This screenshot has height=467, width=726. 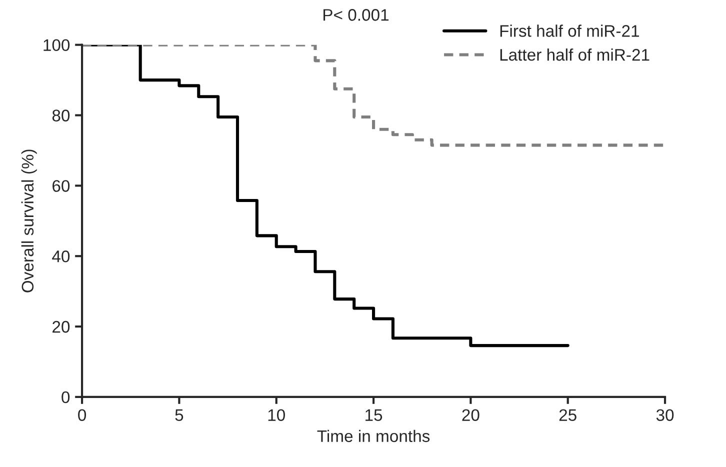 What do you see at coordinates (82, 415) in the screenshot?
I see `x-tick-label: 0` at bounding box center [82, 415].